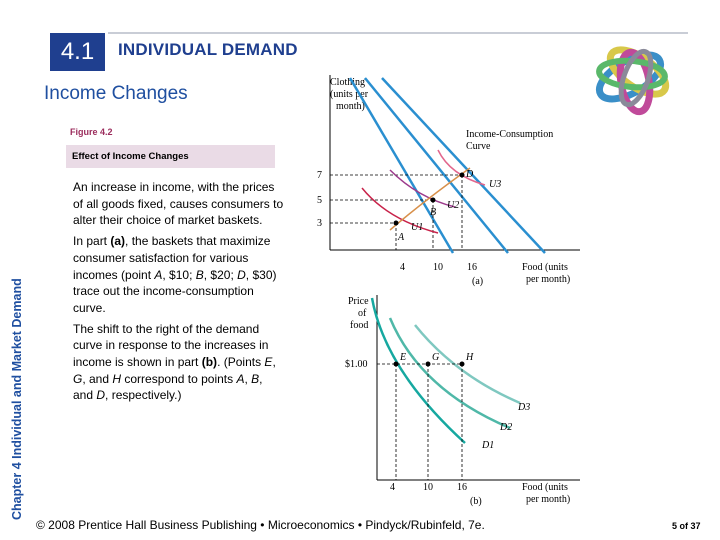  What do you see at coordinates (462, 487) in the screenshot?
I see `x-tick-16-b: 16` at bounding box center [462, 487].